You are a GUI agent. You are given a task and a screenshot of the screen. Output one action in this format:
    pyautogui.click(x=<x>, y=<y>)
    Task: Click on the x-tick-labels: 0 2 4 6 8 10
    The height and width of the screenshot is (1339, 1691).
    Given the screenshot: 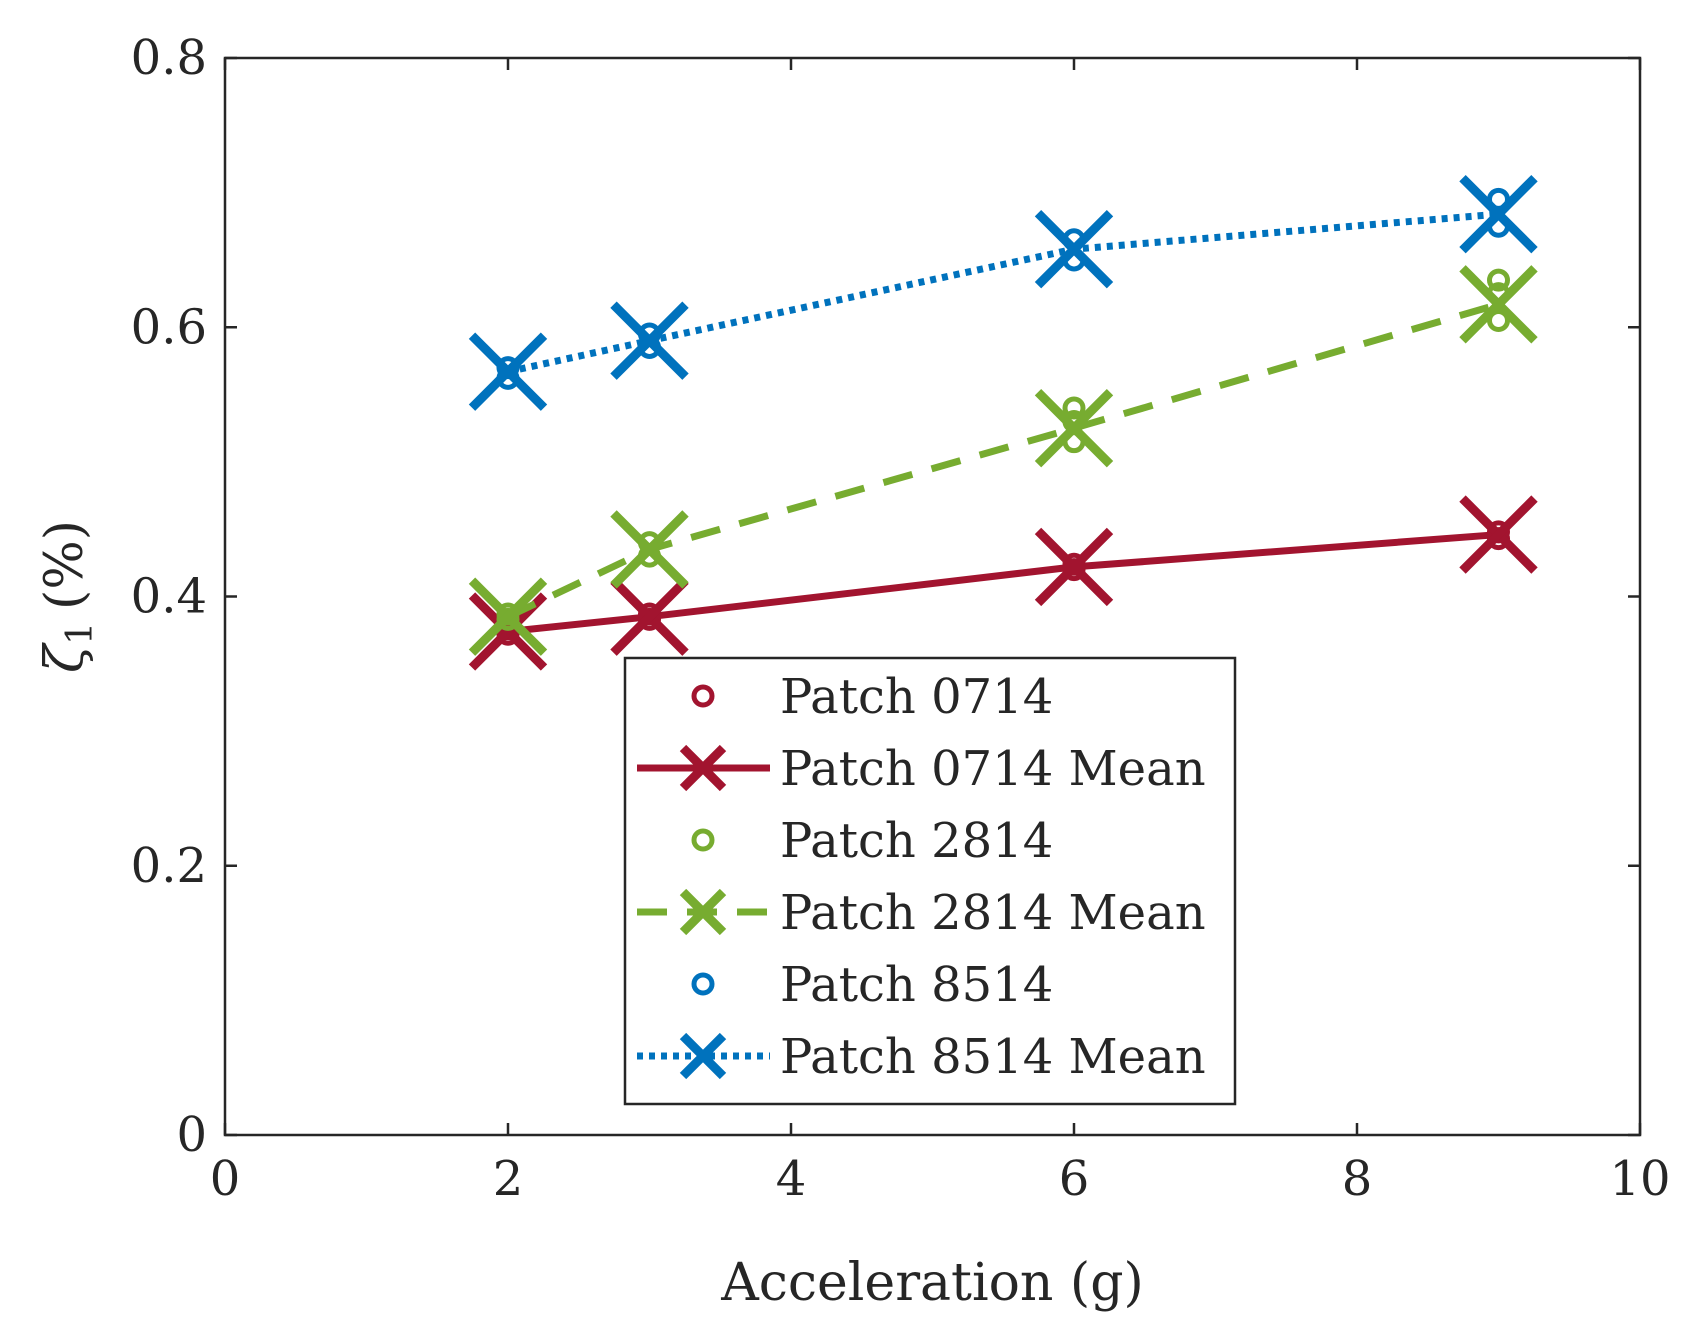 What is the action you would take?
    pyautogui.click(x=940, y=1179)
    